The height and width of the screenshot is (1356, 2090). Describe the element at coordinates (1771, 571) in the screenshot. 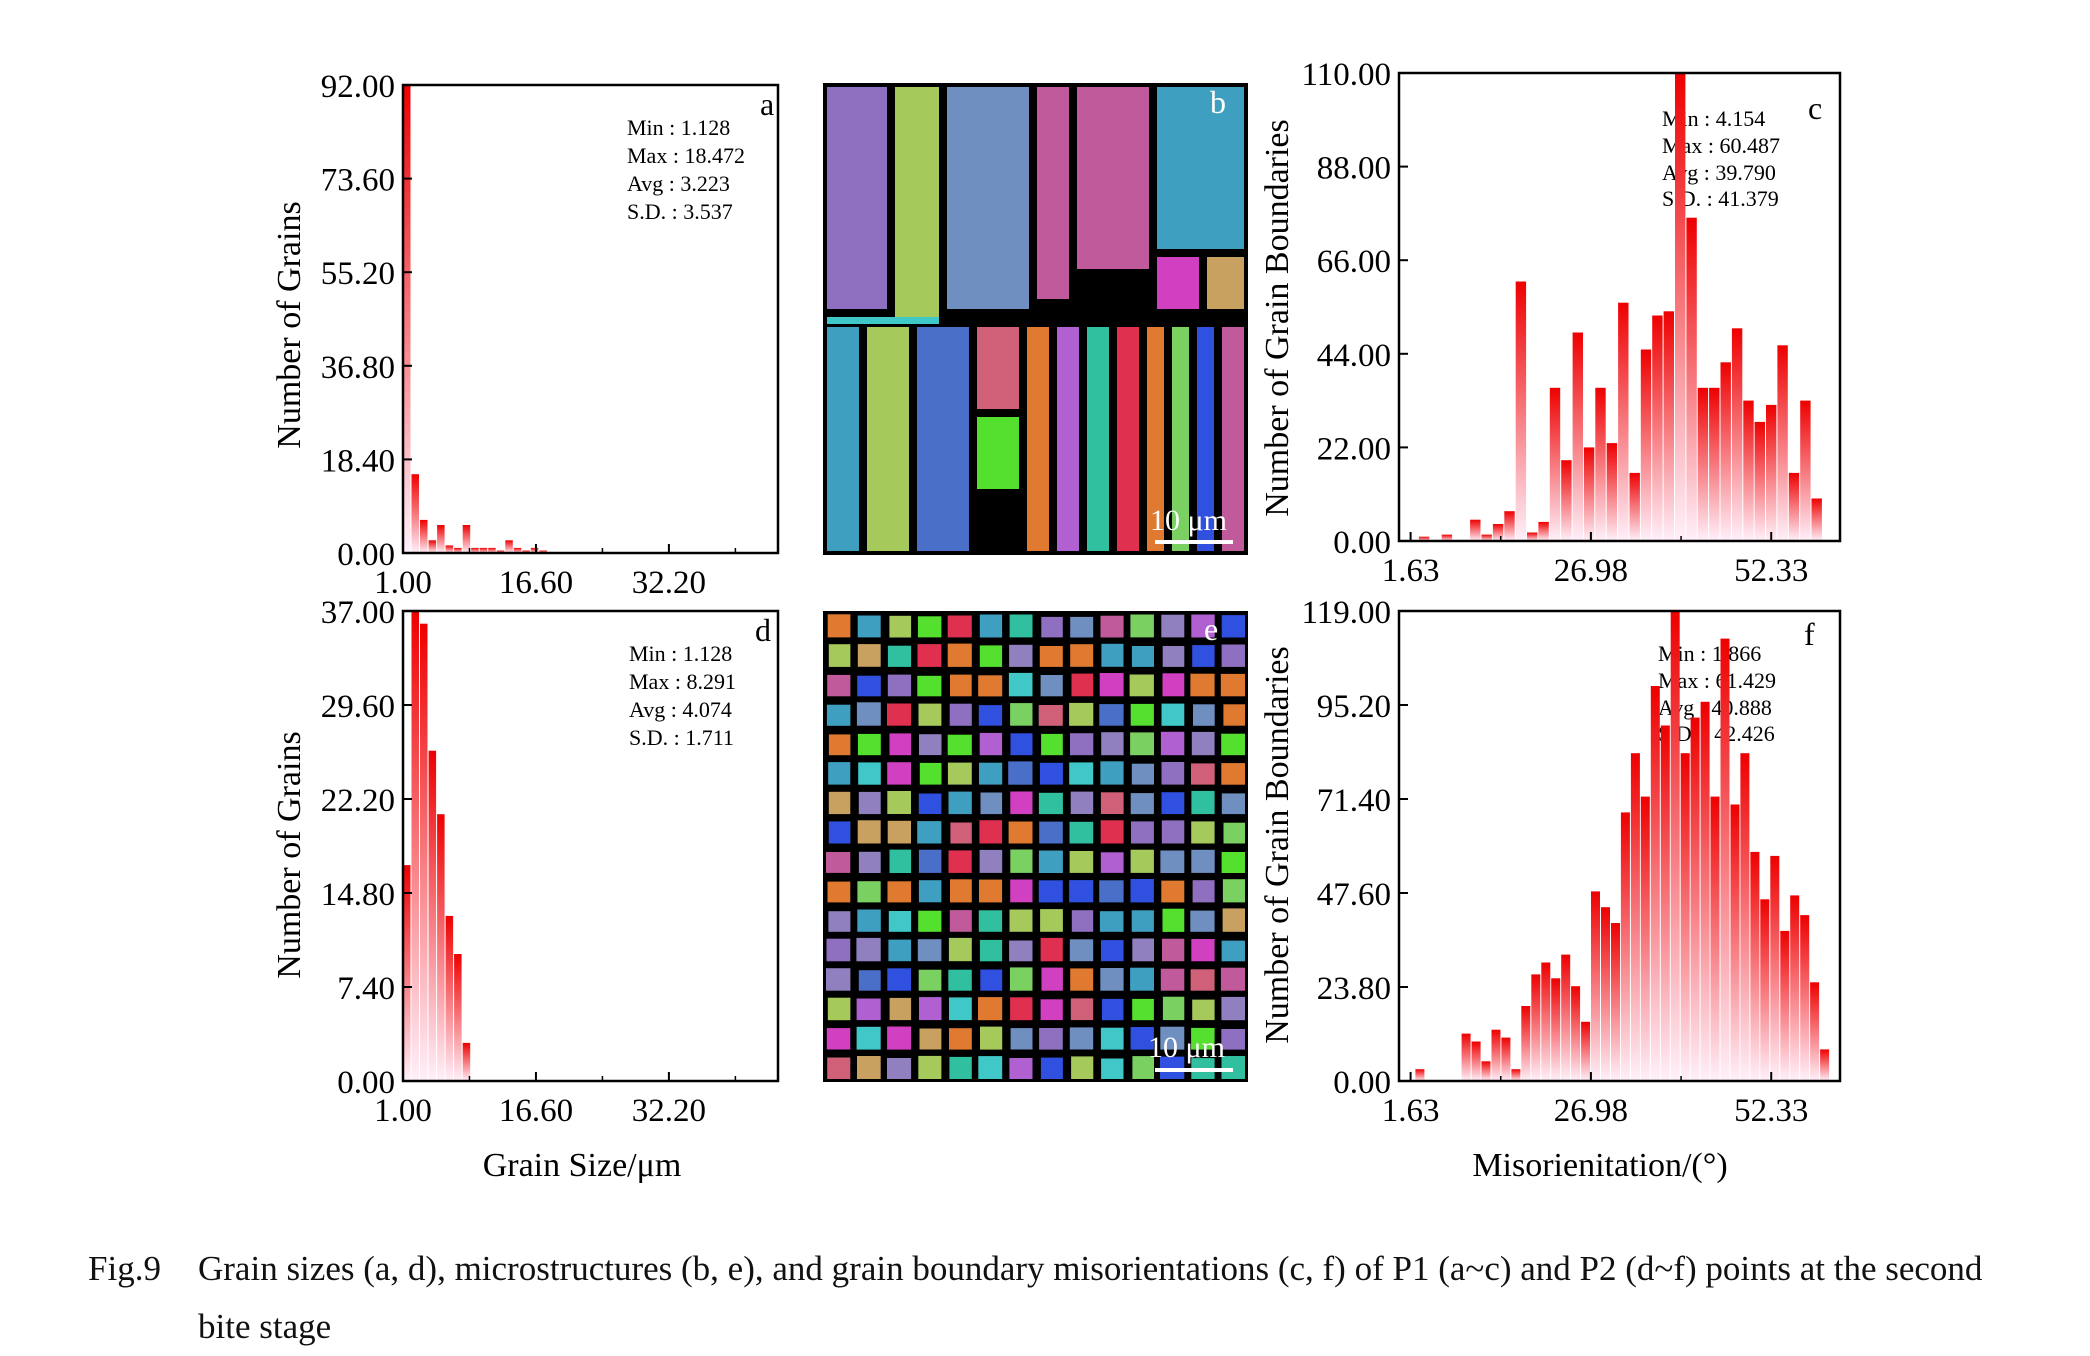

I see `chart-c-xtick-label: 52.33` at that location.